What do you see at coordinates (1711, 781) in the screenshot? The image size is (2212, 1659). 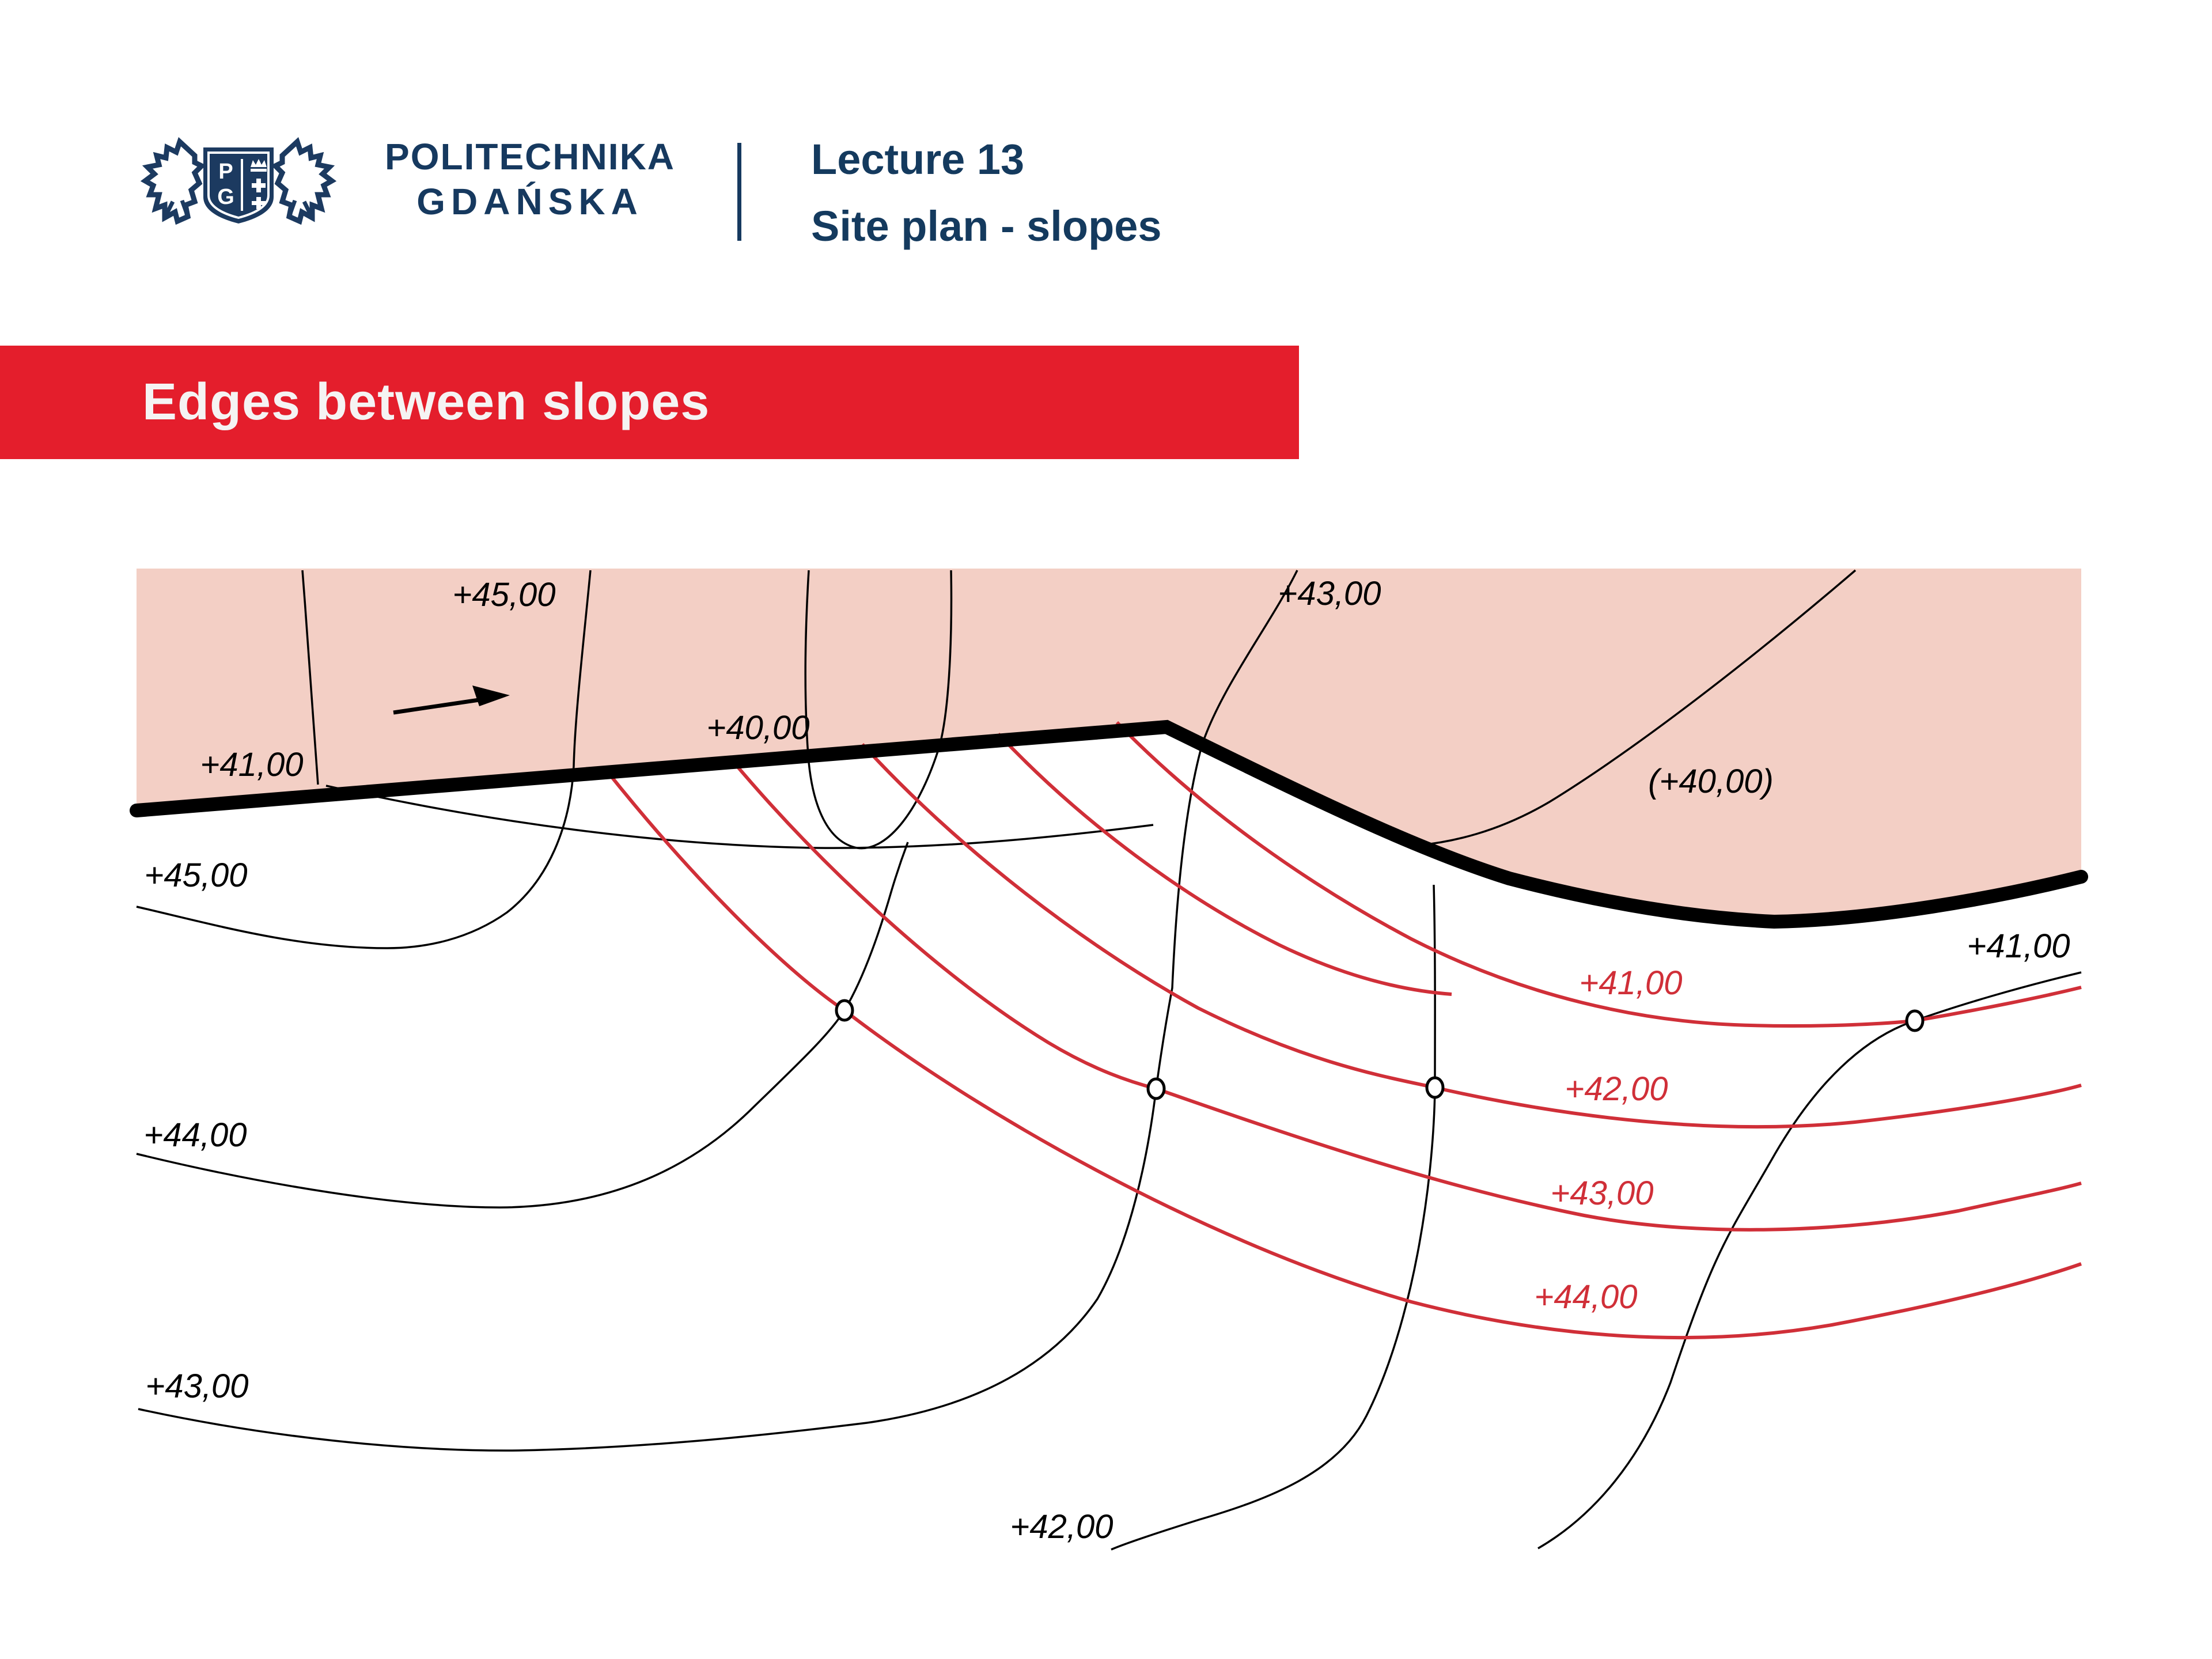 I see `elevation-label: (+40,00)` at bounding box center [1711, 781].